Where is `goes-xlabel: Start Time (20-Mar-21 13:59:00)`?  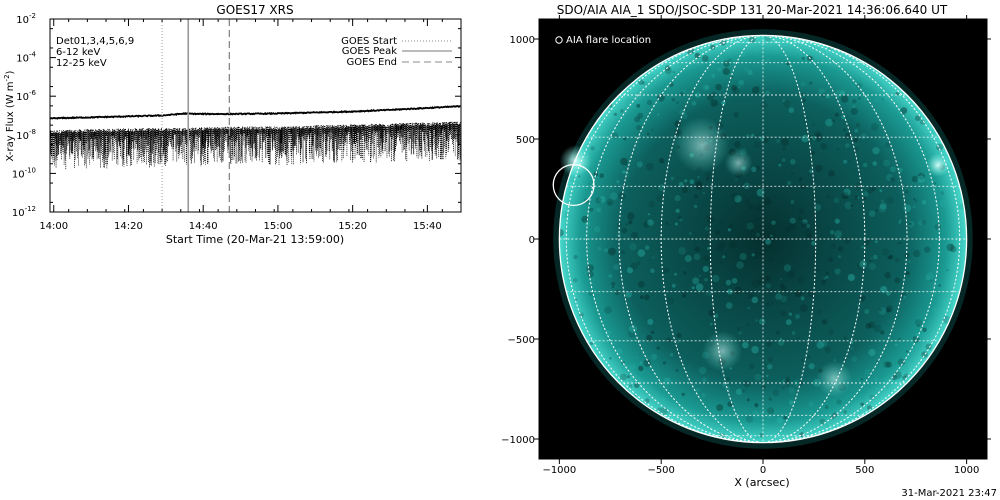 goes-xlabel: Start Time (20-Mar-21 13:59:00) is located at coordinates (255, 239).